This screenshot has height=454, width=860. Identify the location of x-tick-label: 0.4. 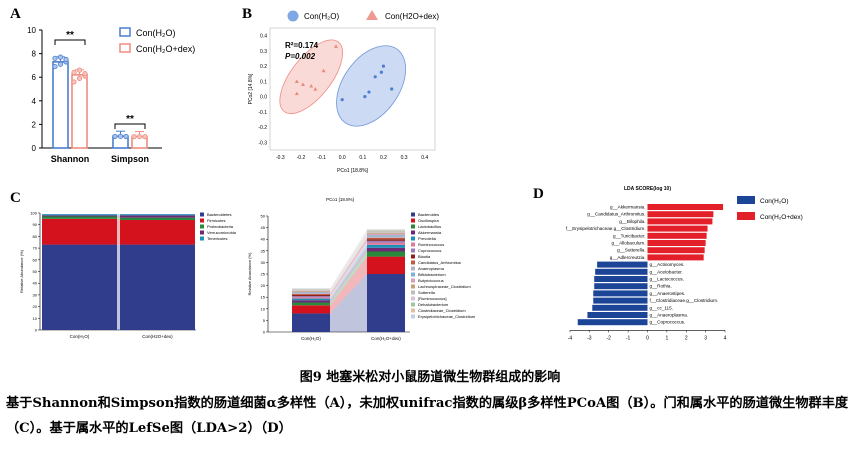
(424, 158).